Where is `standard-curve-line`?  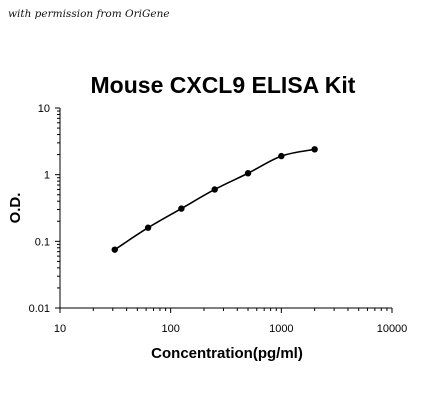
standard-curve-line is located at coordinates (214, 199).